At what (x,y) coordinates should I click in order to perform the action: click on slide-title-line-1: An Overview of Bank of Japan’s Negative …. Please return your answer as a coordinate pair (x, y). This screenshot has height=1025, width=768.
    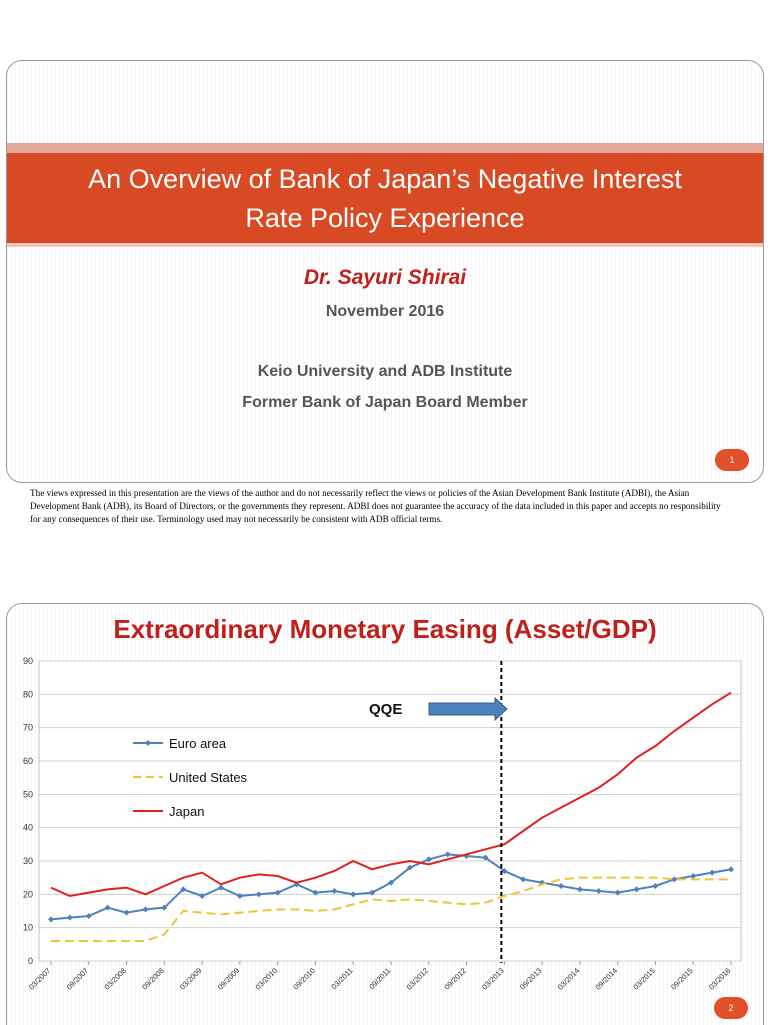
    Looking at the image, I should click on (385, 179).